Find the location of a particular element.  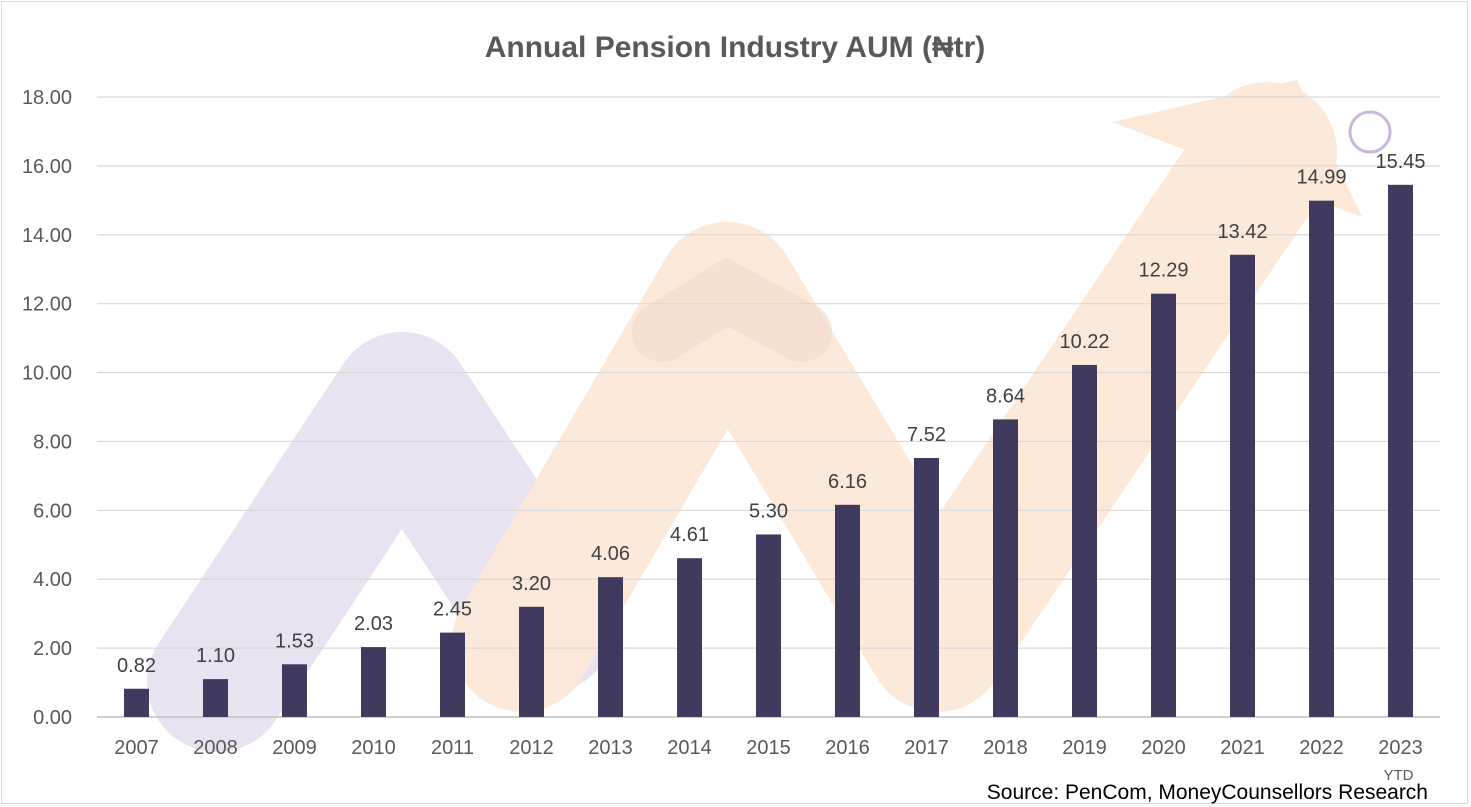

y-tick-label: 14.00 is located at coordinates (47, 236).